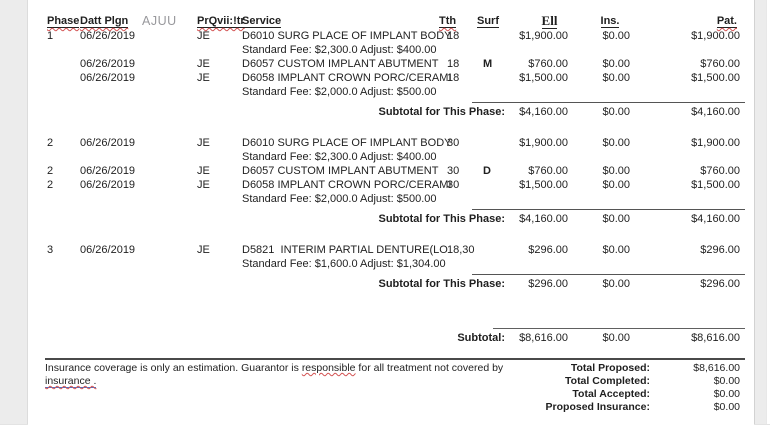  I want to click on total-proposed-value: $8,616.00, so click(716, 368).